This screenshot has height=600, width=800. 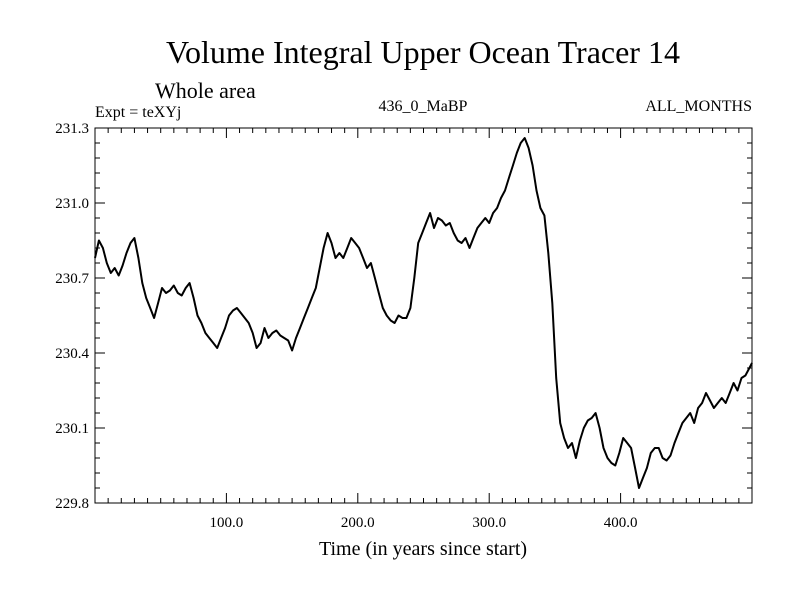 What do you see at coordinates (423, 52) in the screenshot?
I see `chart-title: Volume Integral Upper Ocean Tracer 14` at bounding box center [423, 52].